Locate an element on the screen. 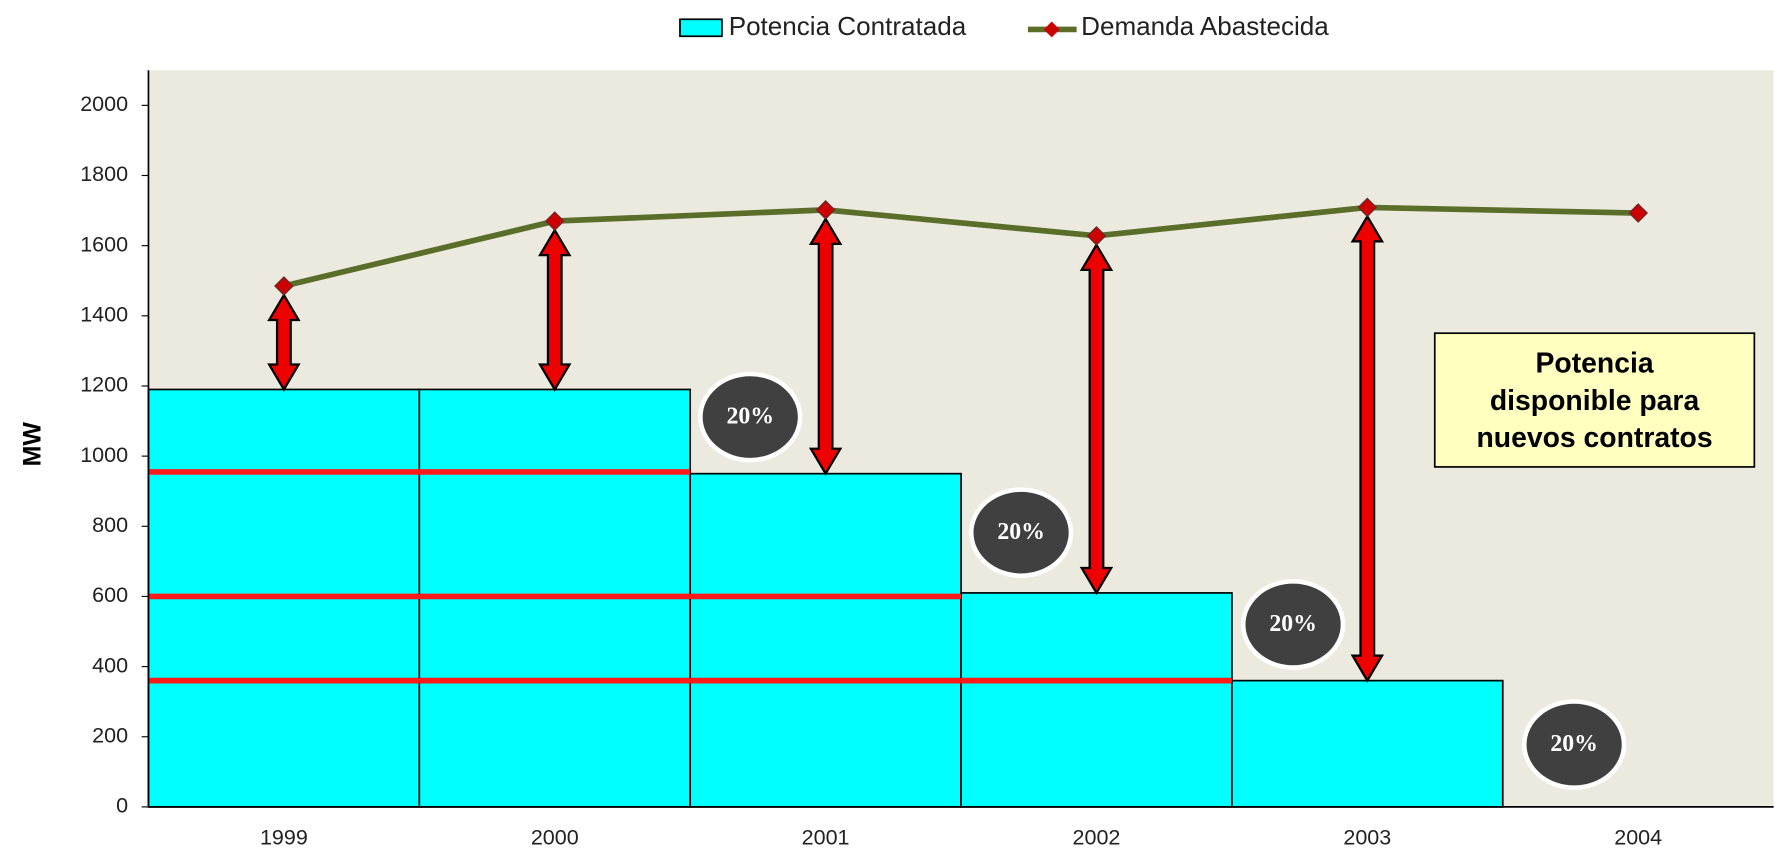 This screenshot has width=1777, height=858. legend-label: Demanda Abastecida is located at coordinates (1205, 26).